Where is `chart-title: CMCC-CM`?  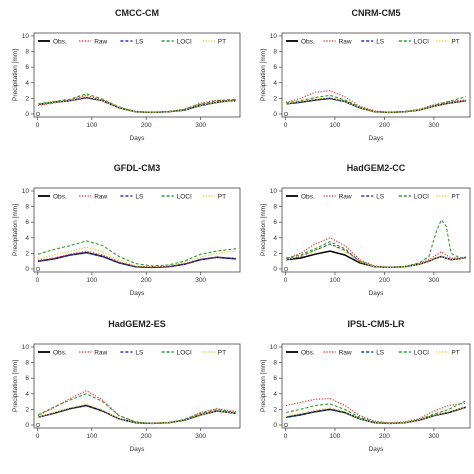
chart-title: CMCC-CM is located at coordinates (137, 13).